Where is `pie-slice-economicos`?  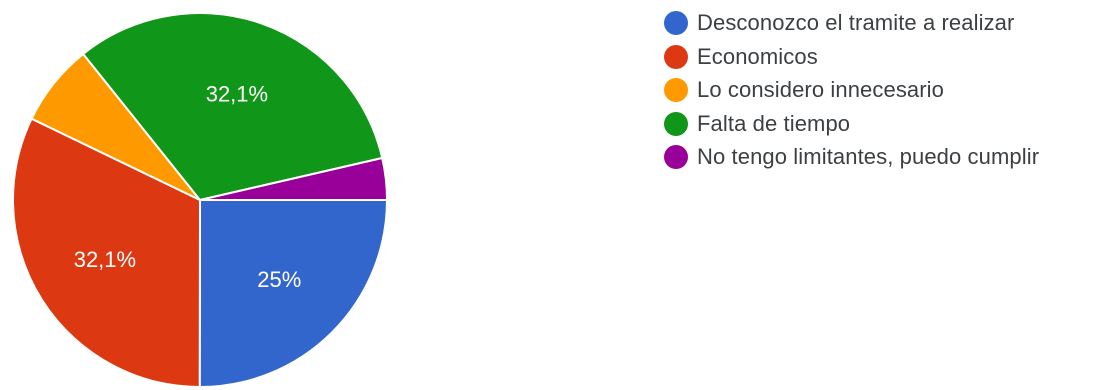
pie-slice-economicos is located at coordinates (106, 252).